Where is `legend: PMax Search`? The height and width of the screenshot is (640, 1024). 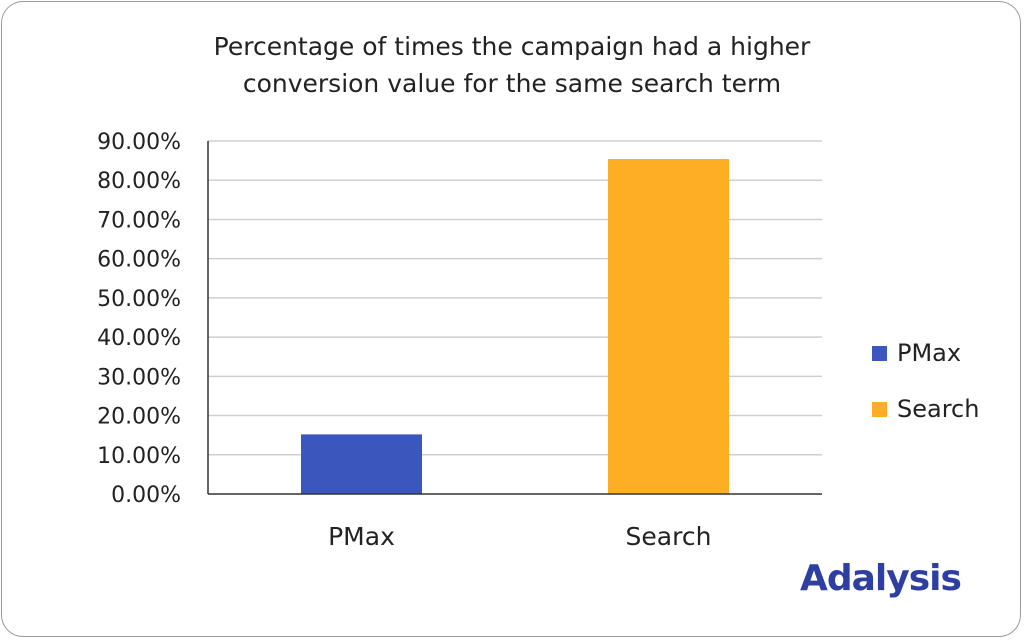
legend: PMax Search is located at coordinates (925, 381).